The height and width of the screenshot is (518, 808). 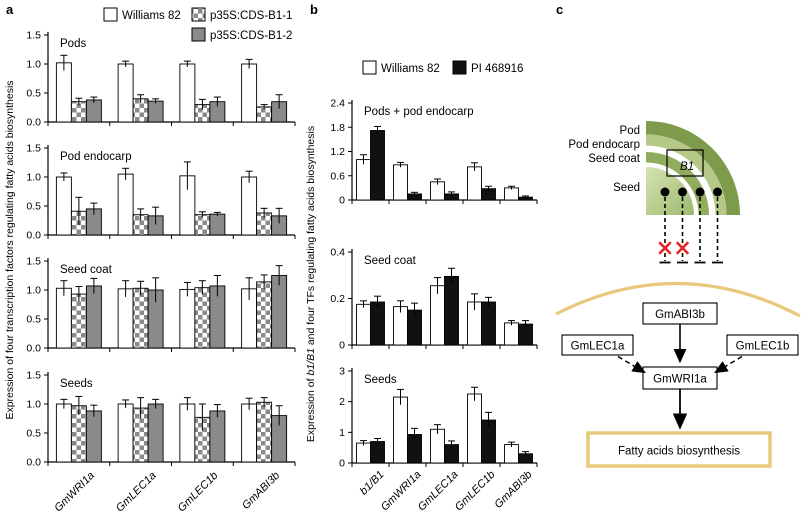 What do you see at coordinates (342, 433) in the screenshot?
I see `y-tick-label: 1` at bounding box center [342, 433].